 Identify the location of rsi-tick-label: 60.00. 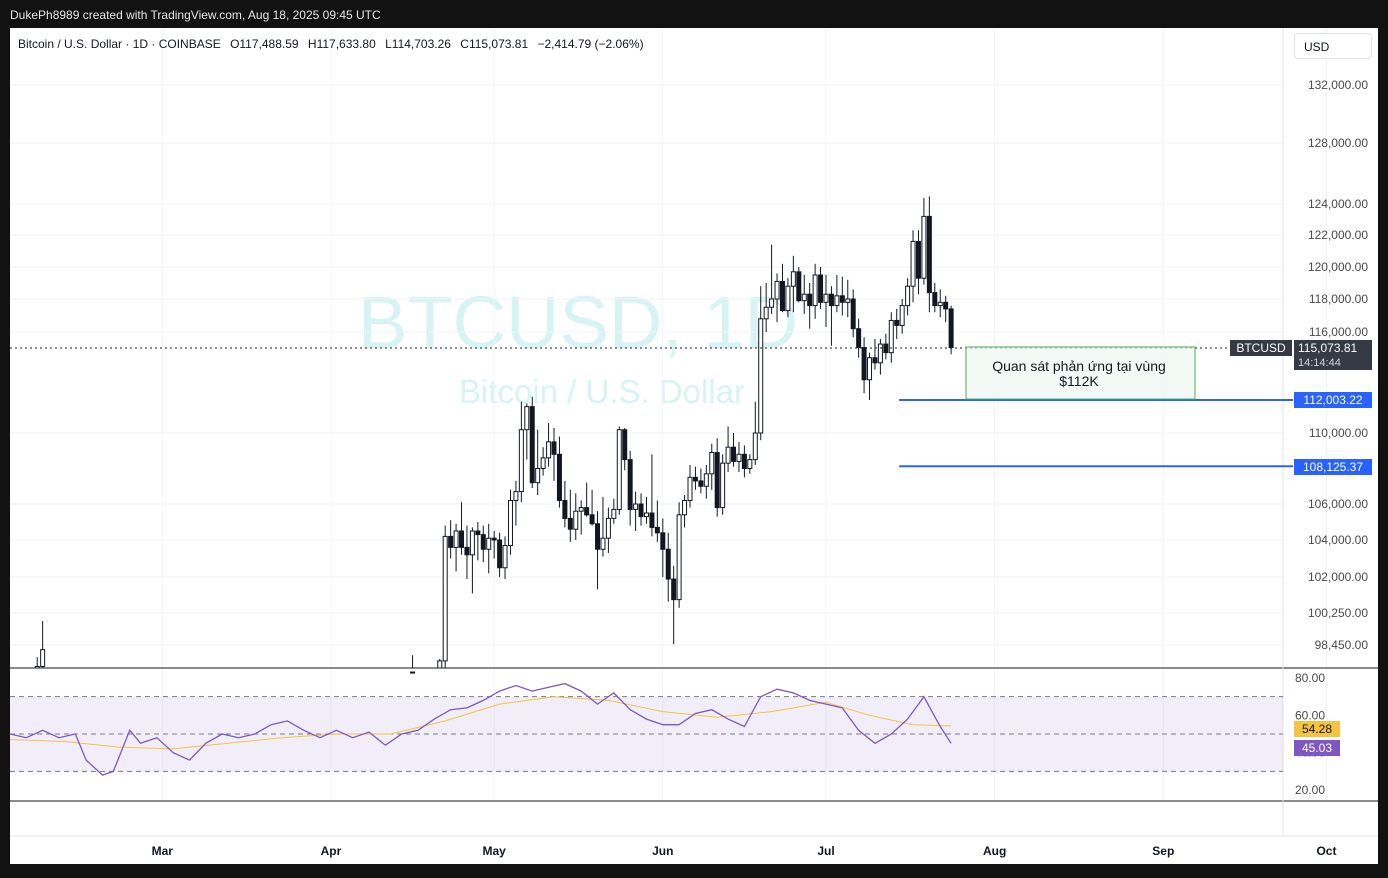
(1310, 715).